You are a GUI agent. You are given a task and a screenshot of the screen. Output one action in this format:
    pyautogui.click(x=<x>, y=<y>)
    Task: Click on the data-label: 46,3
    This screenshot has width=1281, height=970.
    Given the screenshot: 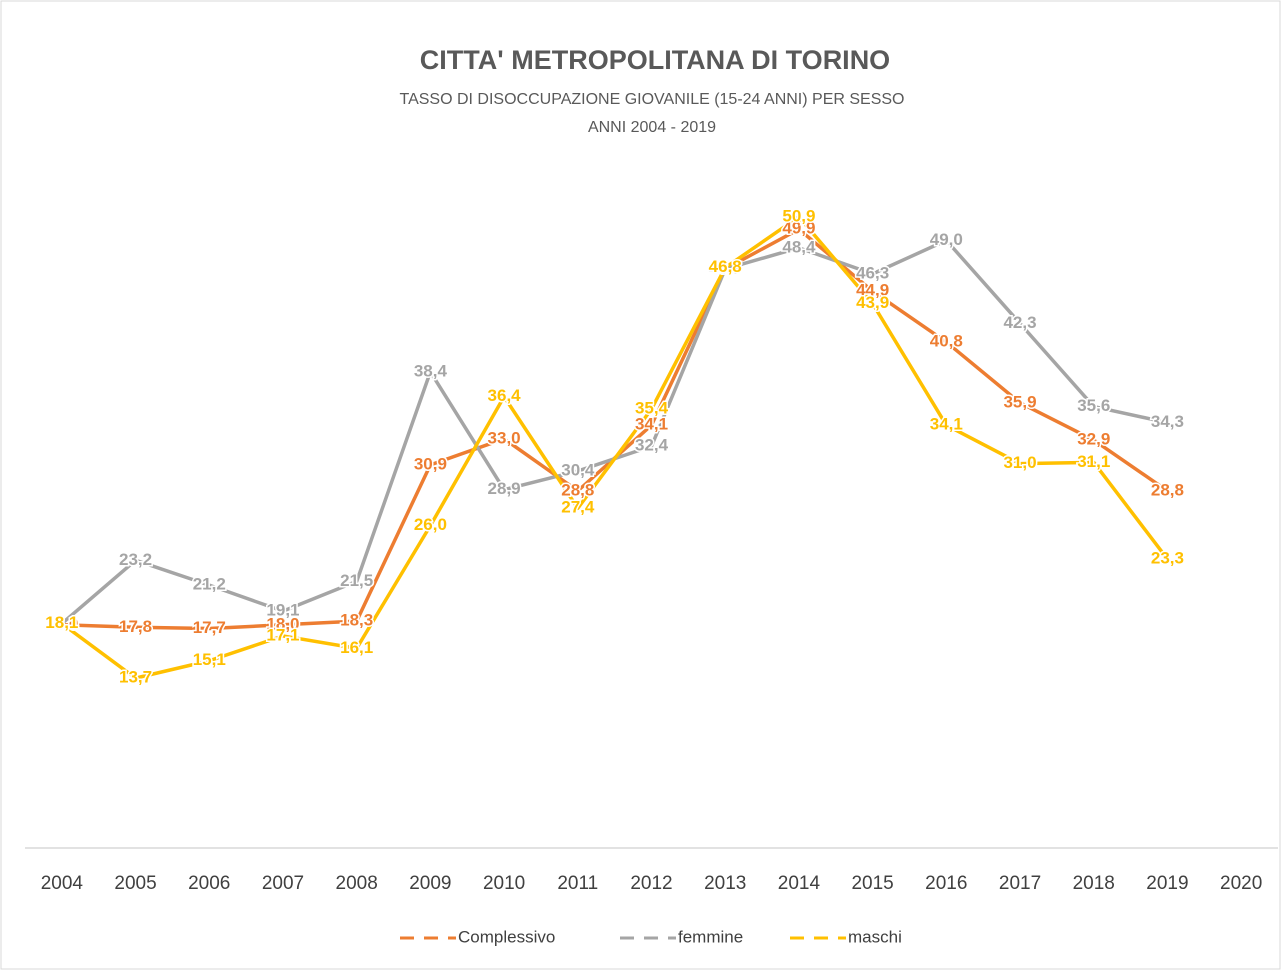 What is the action you would take?
    pyautogui.click(x=872, y=272)
    